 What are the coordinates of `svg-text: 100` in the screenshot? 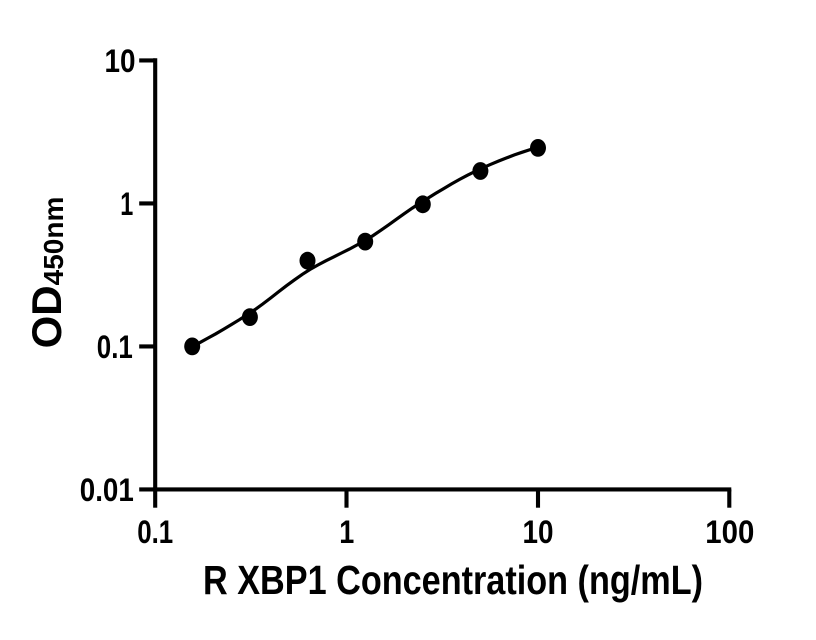 It's located at (729, 532).